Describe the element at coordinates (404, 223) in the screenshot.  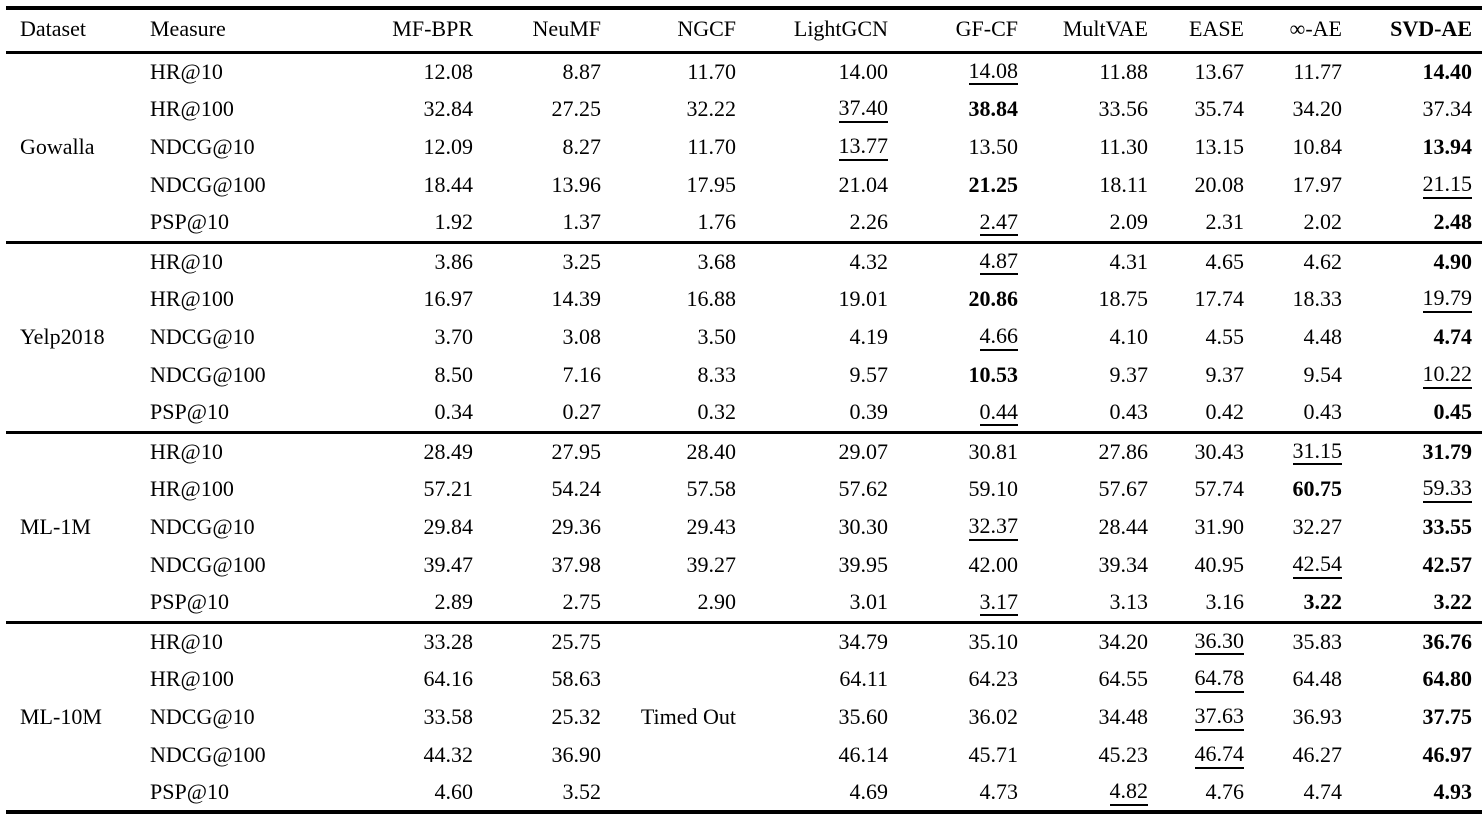
I see `value-cell: 1.92` at that location.